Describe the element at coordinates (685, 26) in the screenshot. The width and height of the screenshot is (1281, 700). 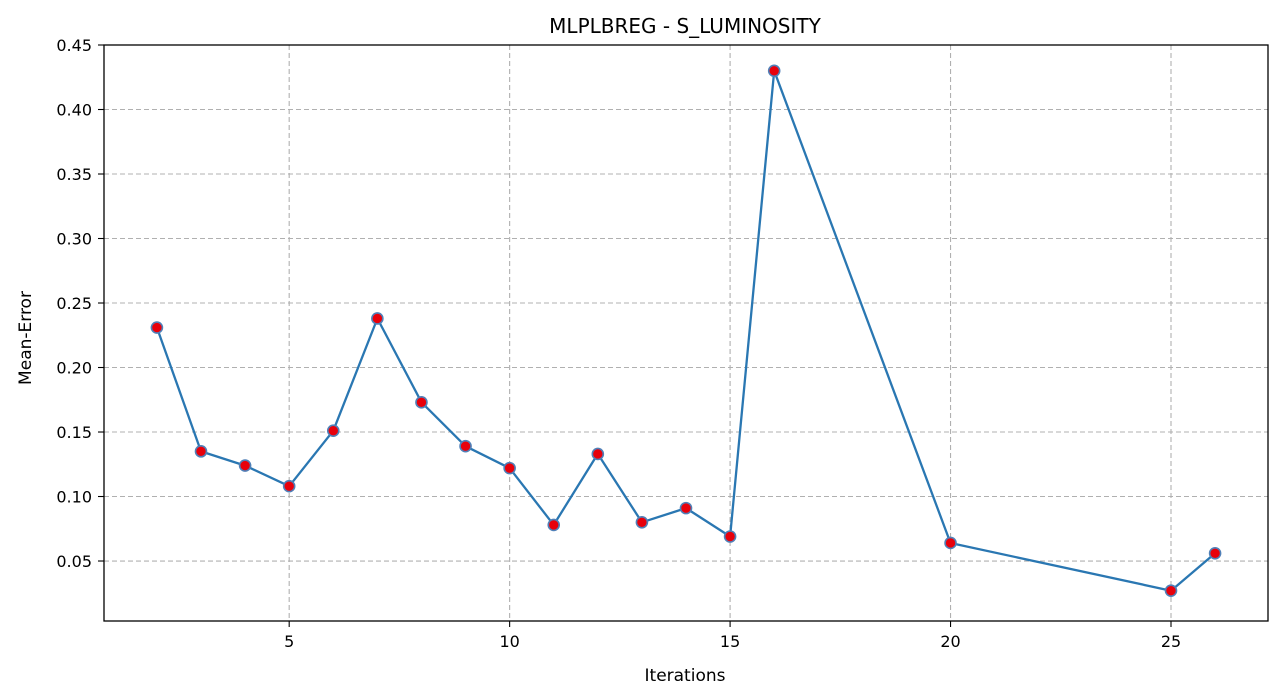
I see `chart-title: MLPLBREG - S_LUMINOSITY` at that location.